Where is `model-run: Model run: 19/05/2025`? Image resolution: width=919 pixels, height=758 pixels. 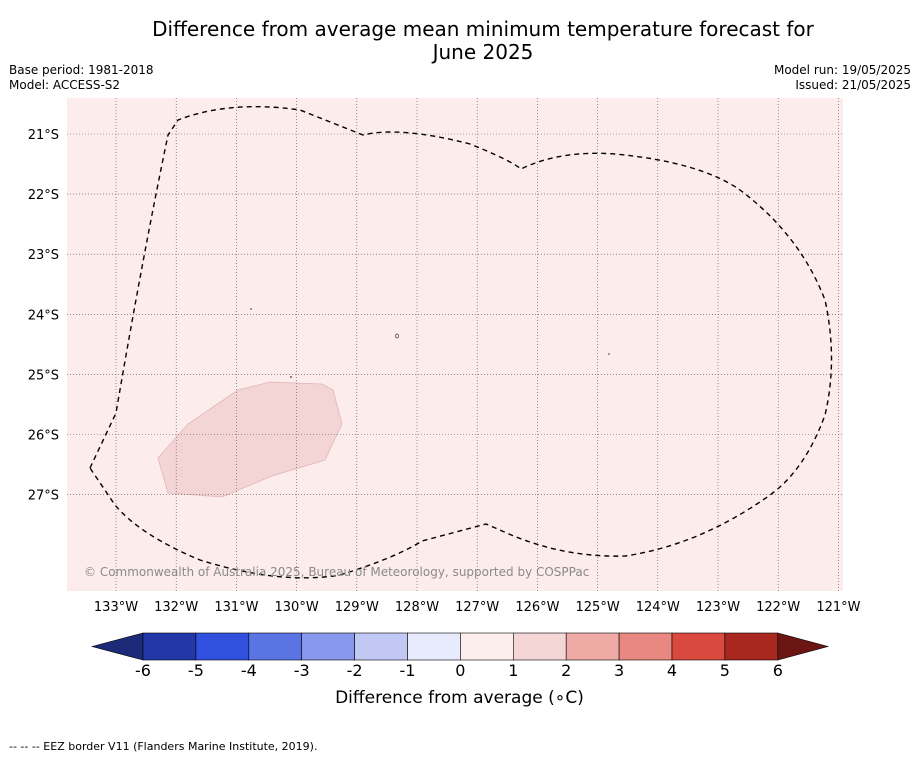
model-run: Model run: 19/05/2025 is located at coordinates (842, 70).